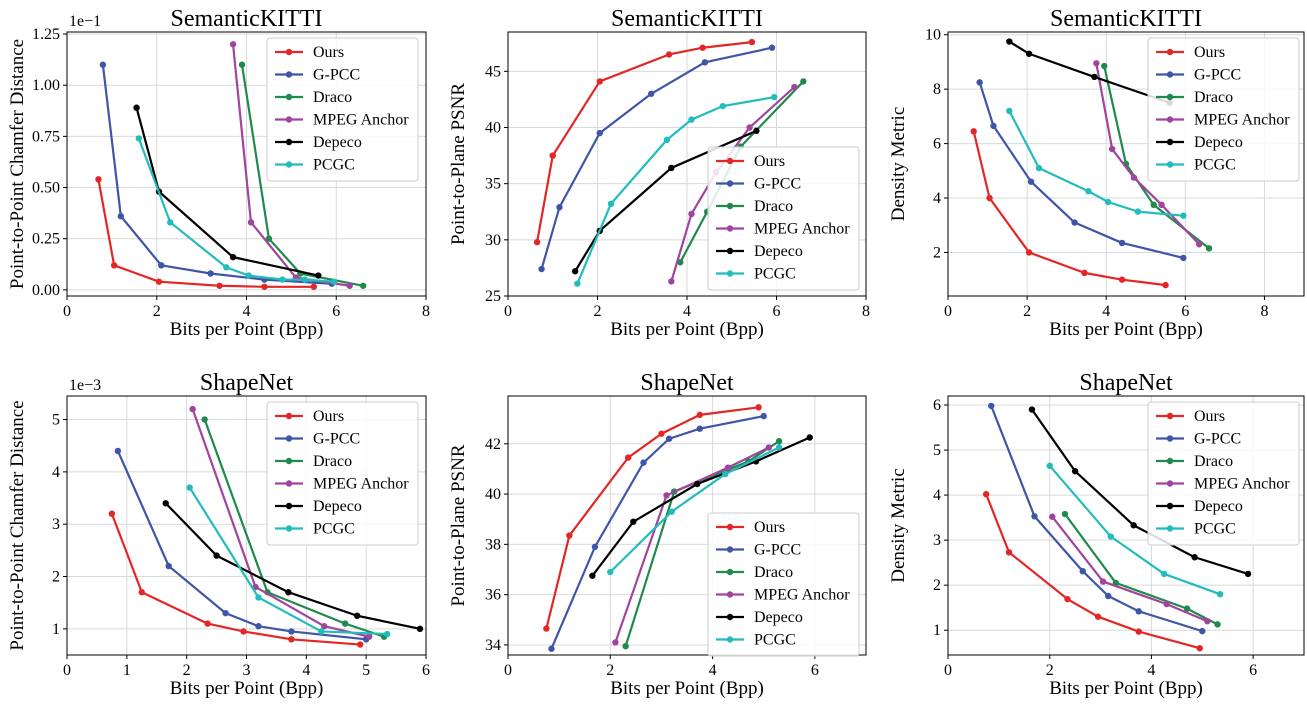 Image resolution: width=1307 pixels, height=707 pixels. Describe the element at coordinates (493, 127) in the screenshot. I see `y-tick-label: 40` at that location.